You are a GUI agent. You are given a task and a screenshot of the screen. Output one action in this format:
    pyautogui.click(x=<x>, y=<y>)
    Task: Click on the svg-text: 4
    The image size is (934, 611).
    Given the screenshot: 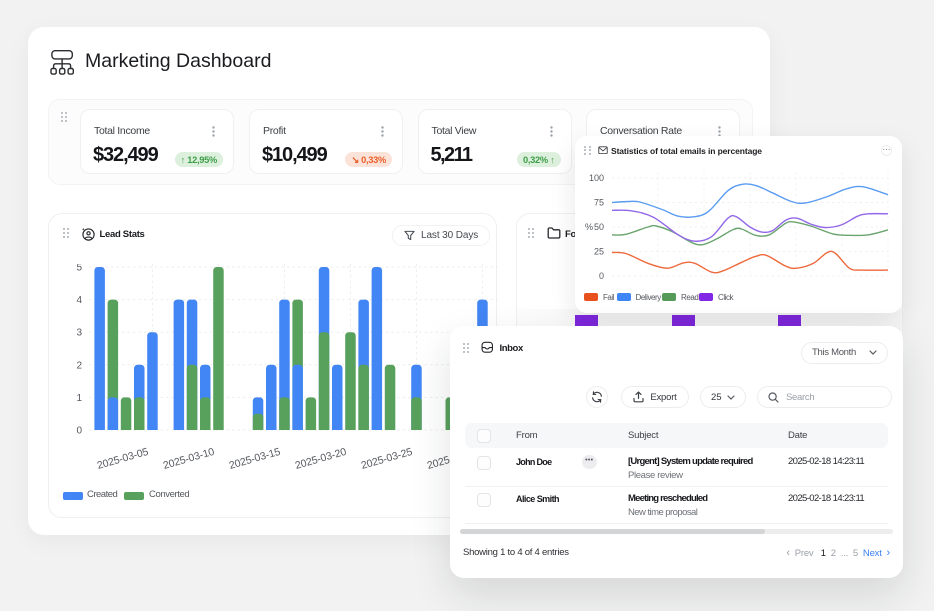 What is the action you would take?
    pyautogui.click(x=79, y=300)
    